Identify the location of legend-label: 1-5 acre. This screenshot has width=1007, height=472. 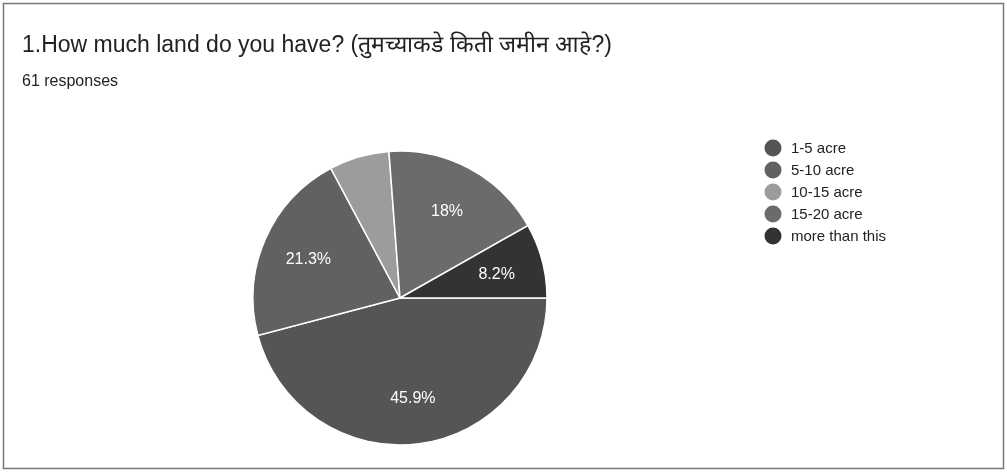
(819, 147).